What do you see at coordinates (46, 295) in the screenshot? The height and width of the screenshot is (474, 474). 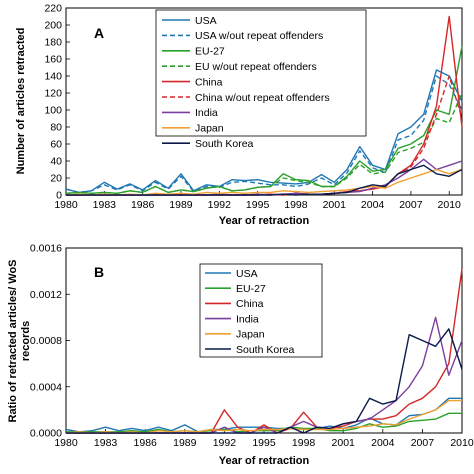 I see `y-tick-label: 0.0012` at bounding box center [46, 295].